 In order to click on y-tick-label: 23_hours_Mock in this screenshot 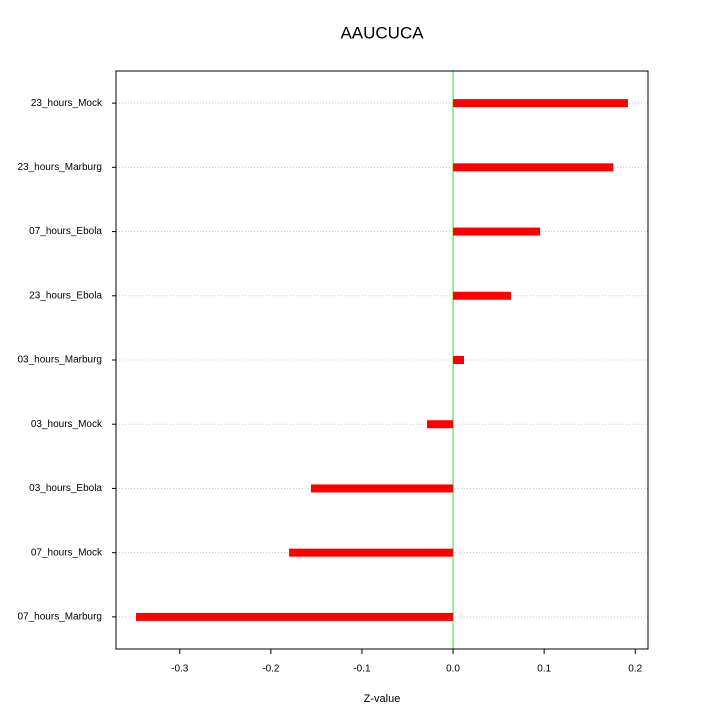, I will do `click(67, 103)`.